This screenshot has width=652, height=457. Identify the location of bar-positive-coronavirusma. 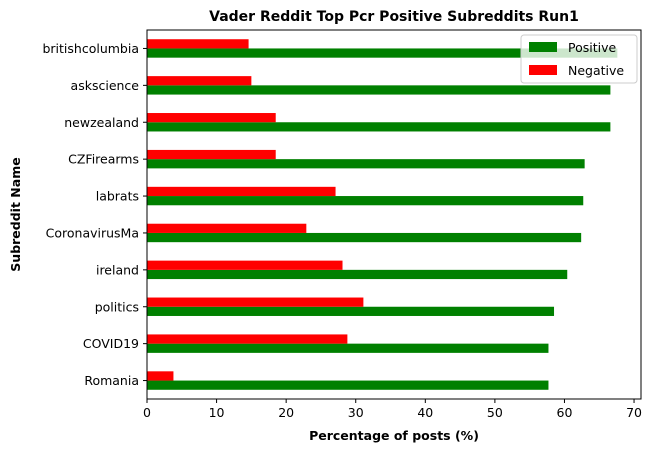
(364, 237).